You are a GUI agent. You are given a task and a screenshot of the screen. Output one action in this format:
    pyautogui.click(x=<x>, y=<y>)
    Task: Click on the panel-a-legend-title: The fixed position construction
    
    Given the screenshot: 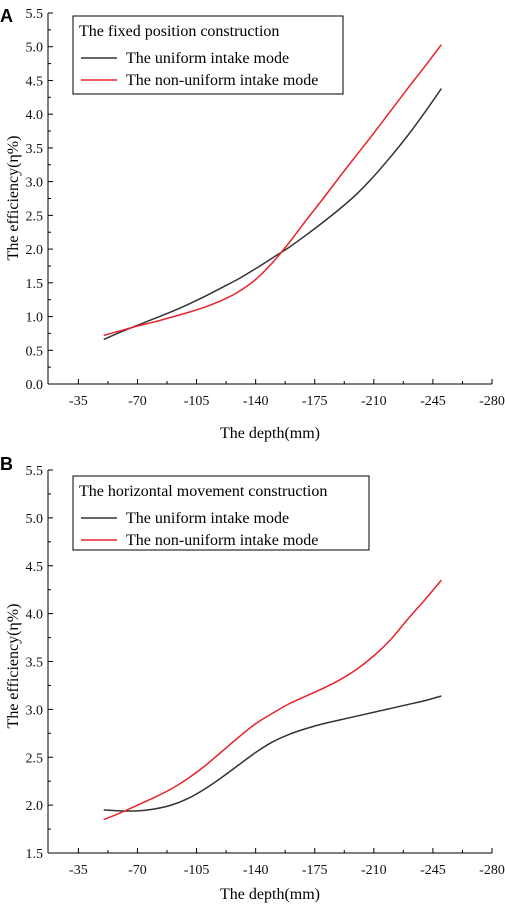 What is the action you would take?
    pyautogui.click(x=179, y=31)
    